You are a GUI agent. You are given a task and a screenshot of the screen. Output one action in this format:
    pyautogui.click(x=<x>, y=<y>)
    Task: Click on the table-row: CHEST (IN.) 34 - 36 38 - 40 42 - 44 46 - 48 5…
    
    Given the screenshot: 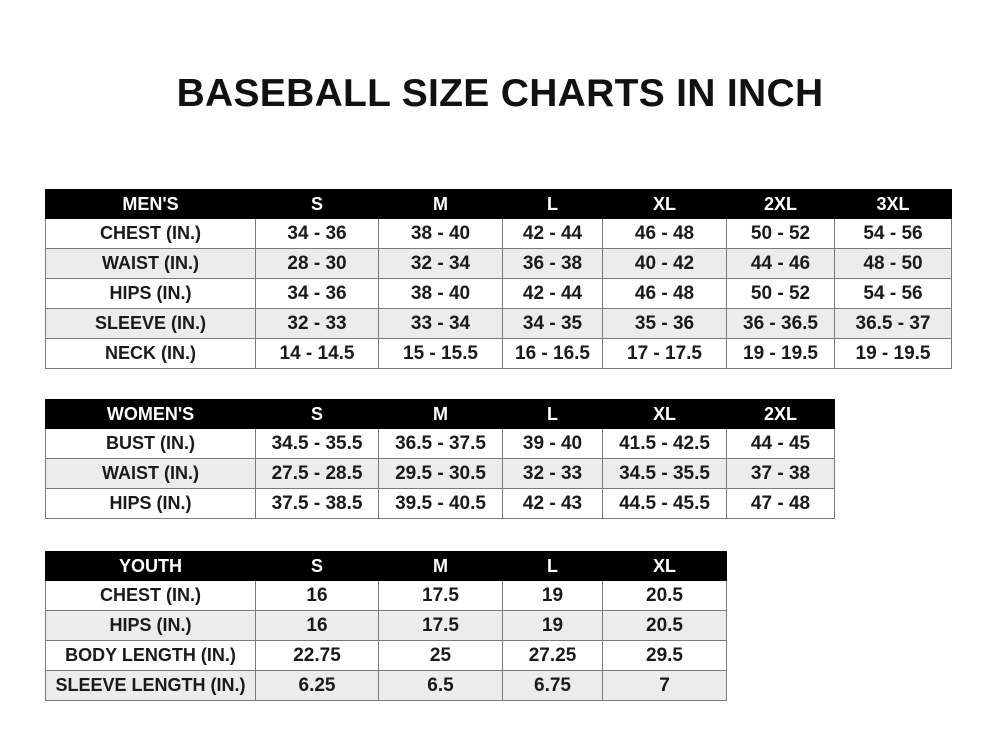 What is the action you would take?
    pyautogui.click(x=498, y=233)
    